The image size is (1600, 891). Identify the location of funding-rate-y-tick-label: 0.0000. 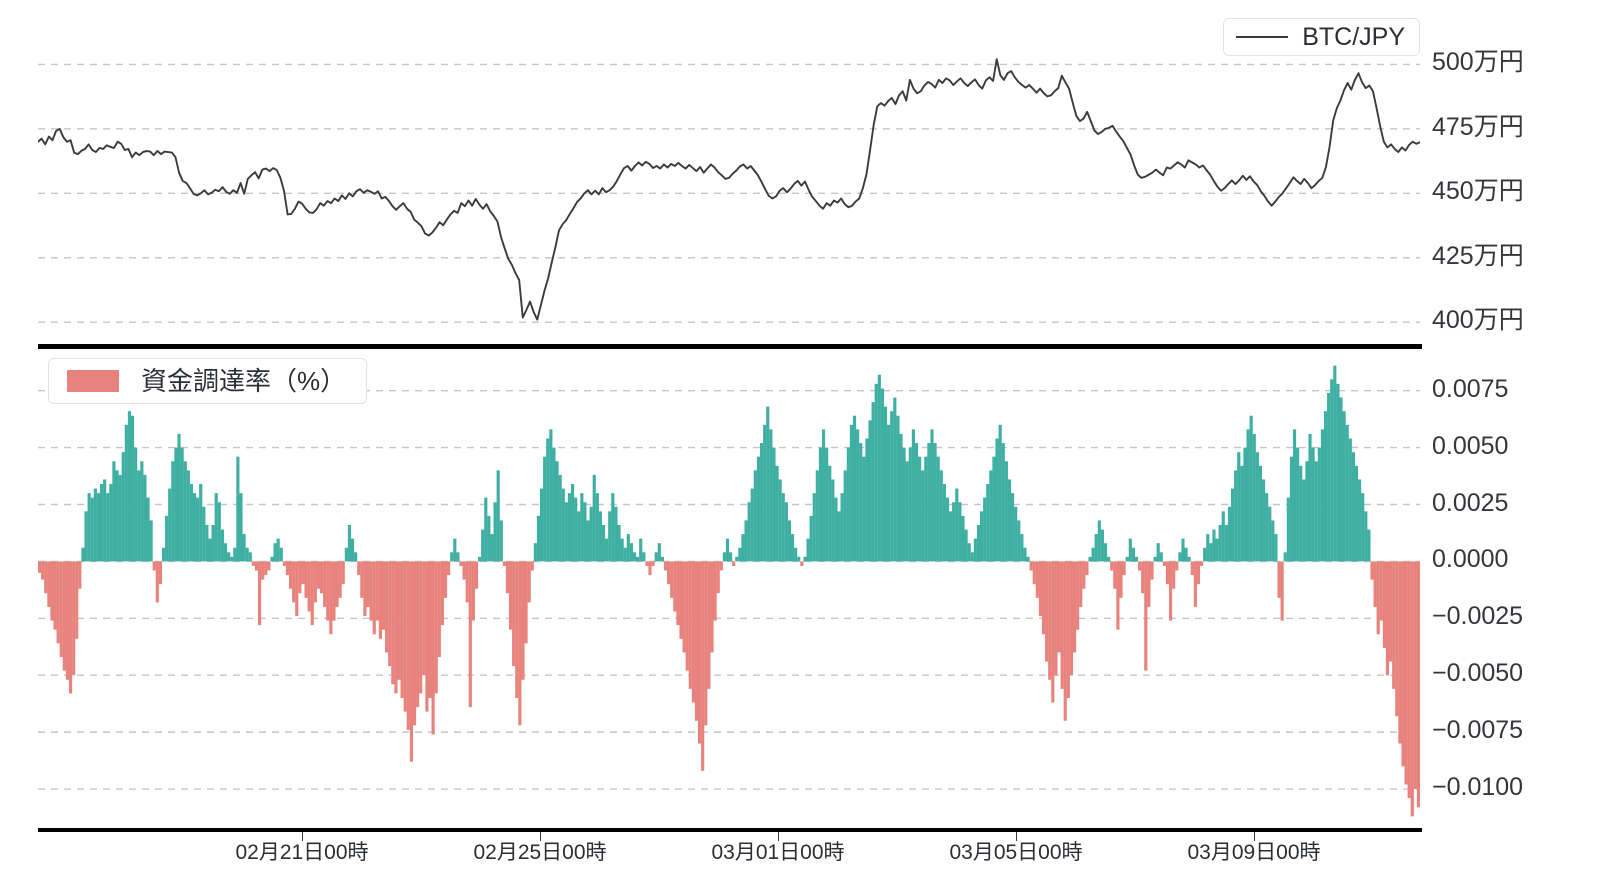
(1470, 559).